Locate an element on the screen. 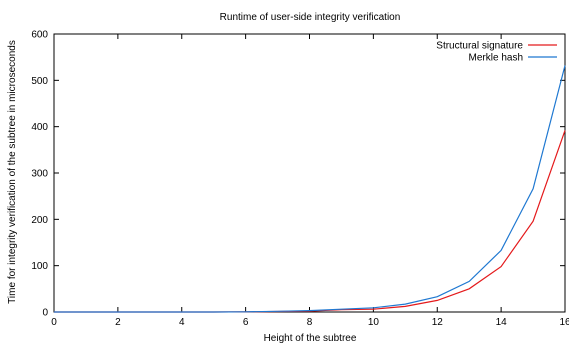 The width and height of the screenshot is (569, 350). y-tick-label: 0 is located at coordinates (45, 313).